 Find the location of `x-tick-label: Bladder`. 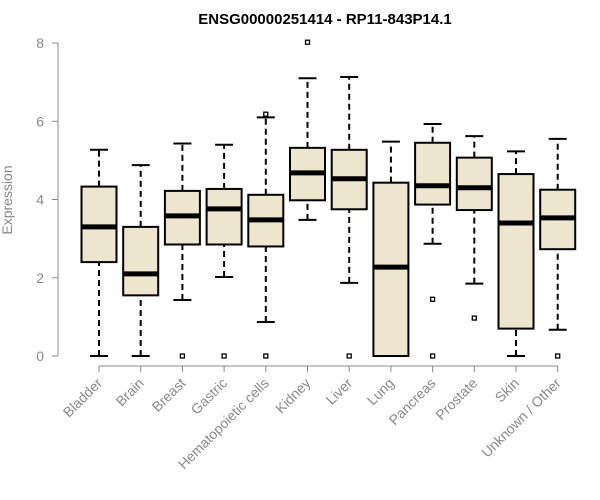

x-tick-label: Bladder is located at coordinates (83, 398).